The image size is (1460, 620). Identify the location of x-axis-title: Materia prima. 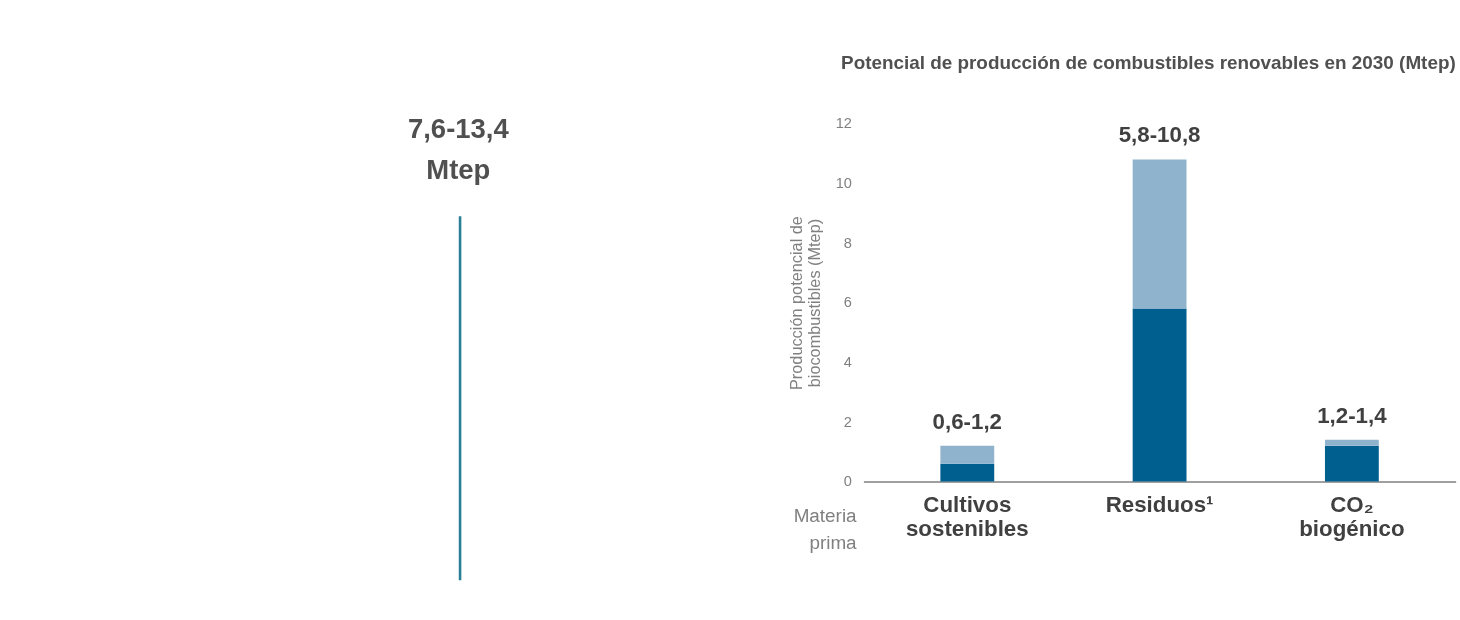
(825, 529).